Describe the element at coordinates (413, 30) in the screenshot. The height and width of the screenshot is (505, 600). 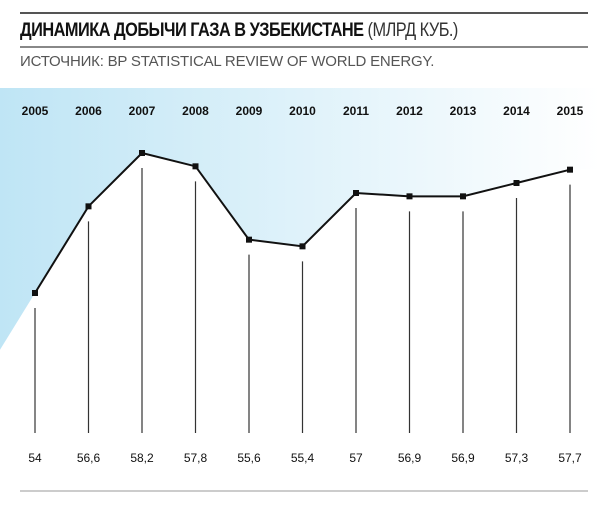
I see `title-unit: (МЛРД КУБ.)` at that location.